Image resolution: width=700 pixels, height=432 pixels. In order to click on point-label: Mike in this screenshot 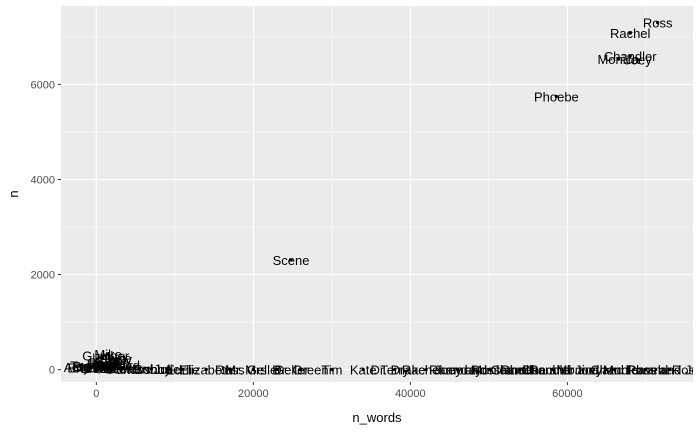, I will do `click(107, 354)`.